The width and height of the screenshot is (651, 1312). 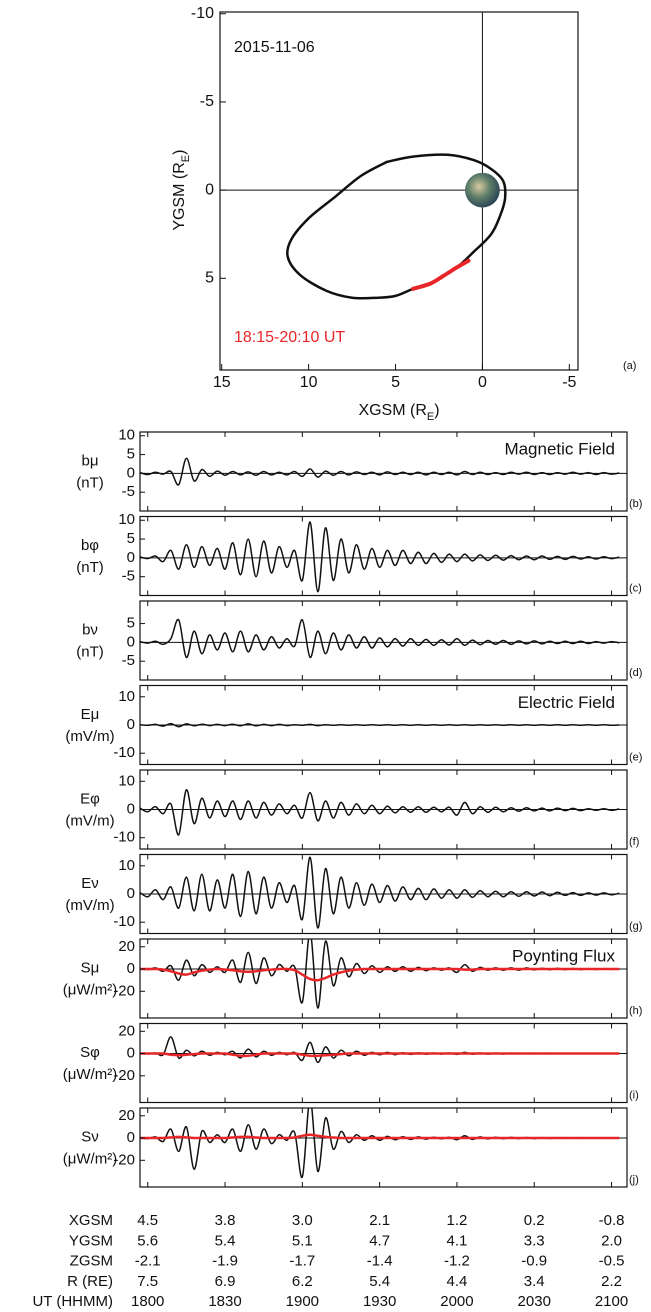 What do you see at coordinates (634, 1180) in the screenshot?
I see `panel-label: (j)` at bounding box center [634, 1180].